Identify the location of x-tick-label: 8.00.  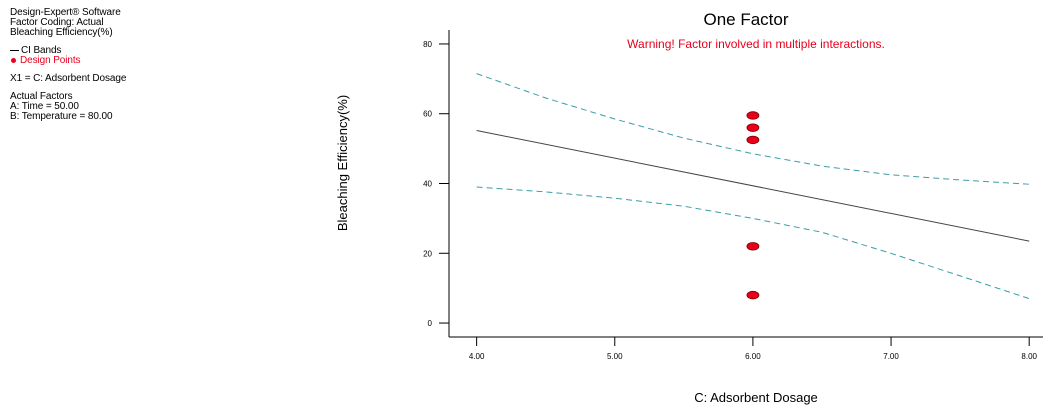
(1029, 356).